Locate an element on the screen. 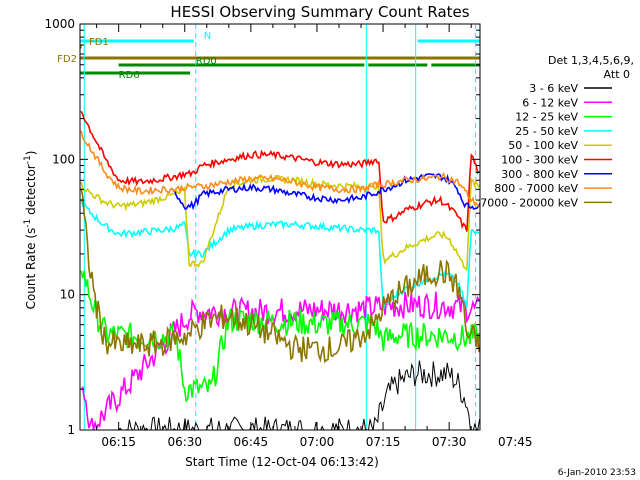  y-tick-label: 100 is located at coordinates (63, 159).